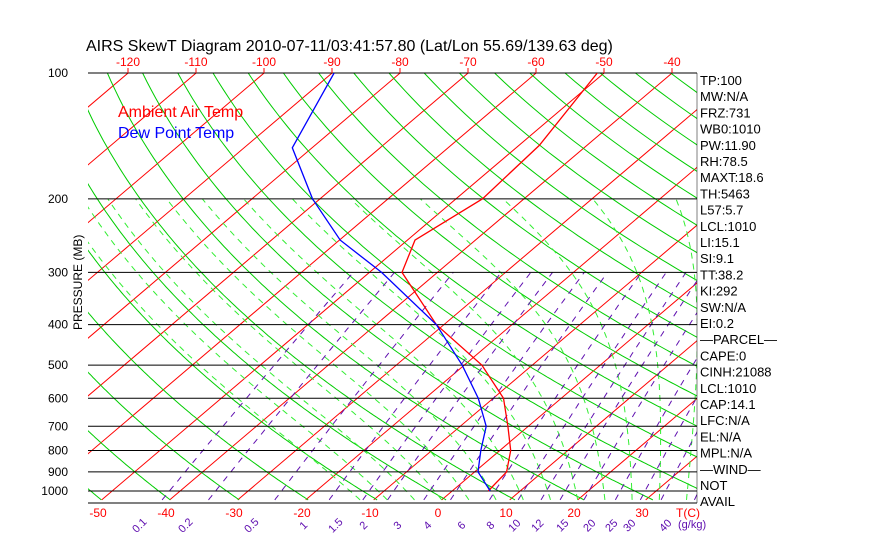 This screenshot has height=560, width=870. Describe the element at coordinates (730, 129) in the screenshot. I see `stat-item: WB0:1010` at that location.